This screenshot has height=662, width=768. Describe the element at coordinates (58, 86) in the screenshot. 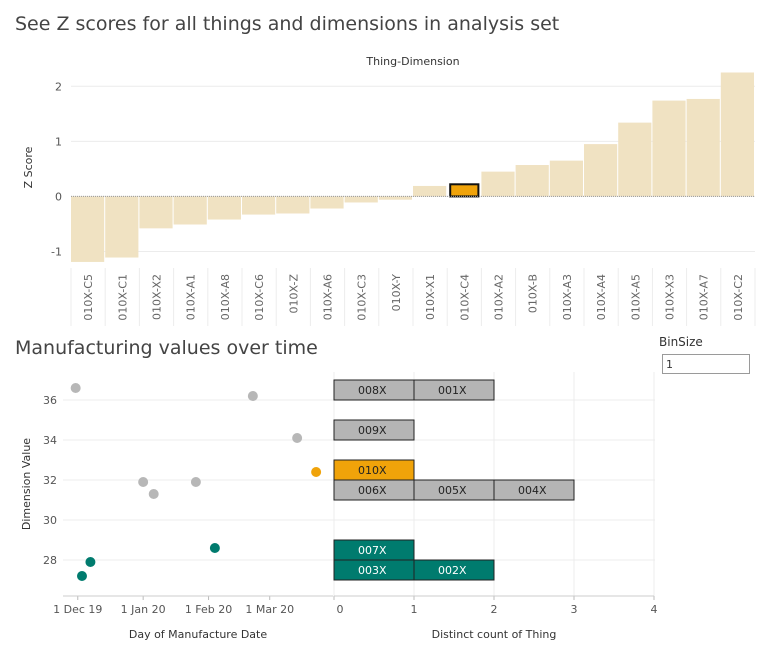

I see `zscore-y-tick-label: 2` at that location.